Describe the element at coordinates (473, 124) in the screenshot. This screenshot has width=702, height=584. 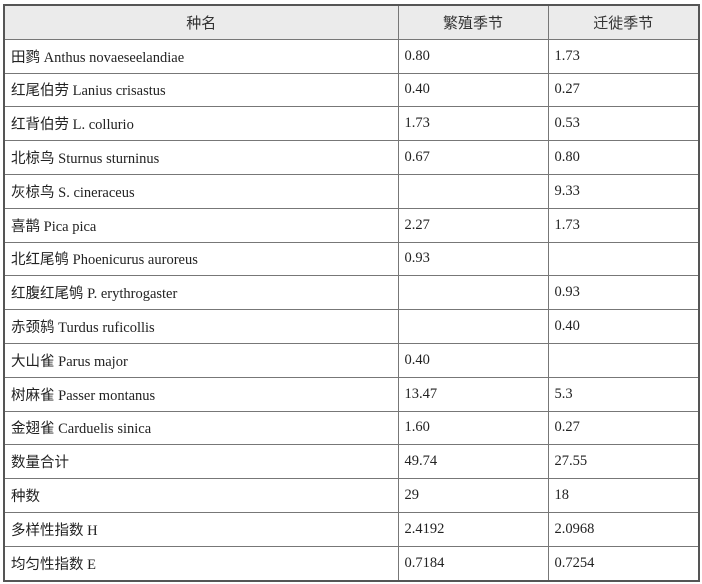
I see `breeding-value-cell: 1.73` at that location.